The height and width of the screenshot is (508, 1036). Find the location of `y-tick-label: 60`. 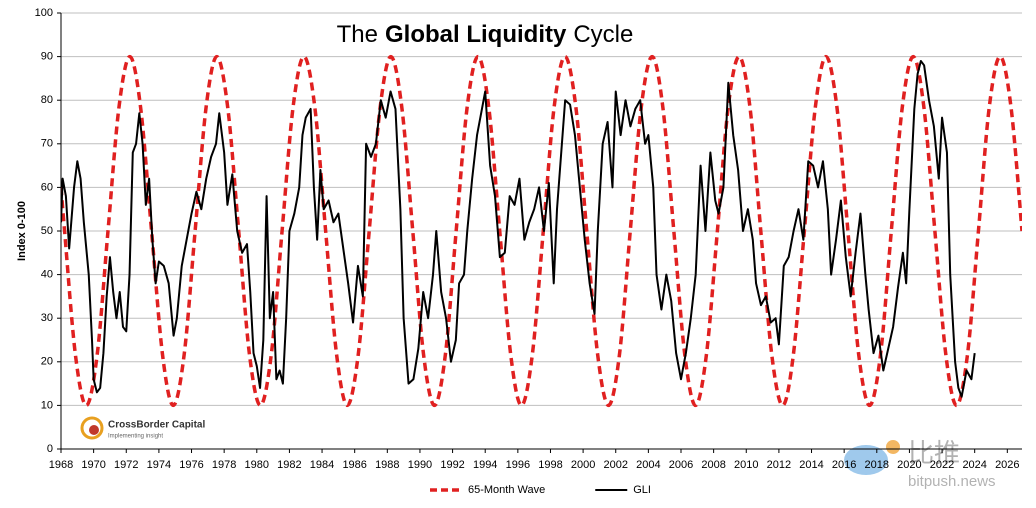

y-tick-label: 60 is located at coordinates (47, 187).